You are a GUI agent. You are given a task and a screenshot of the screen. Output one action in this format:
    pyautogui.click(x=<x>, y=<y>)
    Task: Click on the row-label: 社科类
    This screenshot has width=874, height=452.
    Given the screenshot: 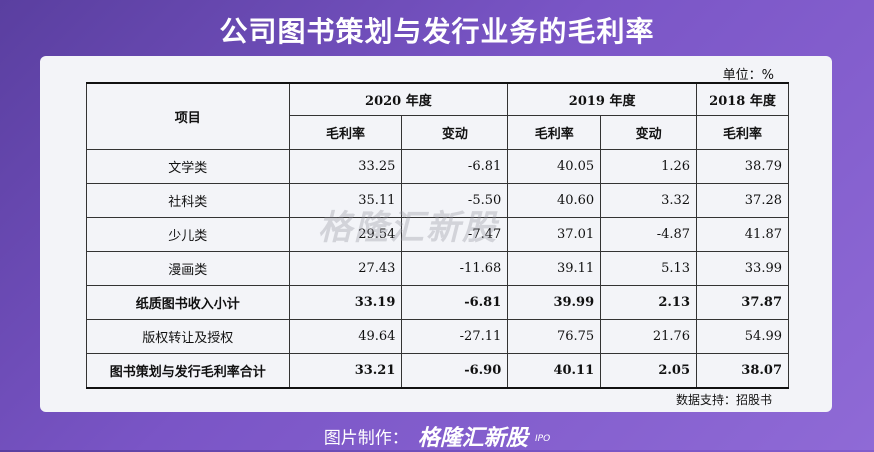 What is the action you would take?
    pyautogui.click(x=188, y=200)
    